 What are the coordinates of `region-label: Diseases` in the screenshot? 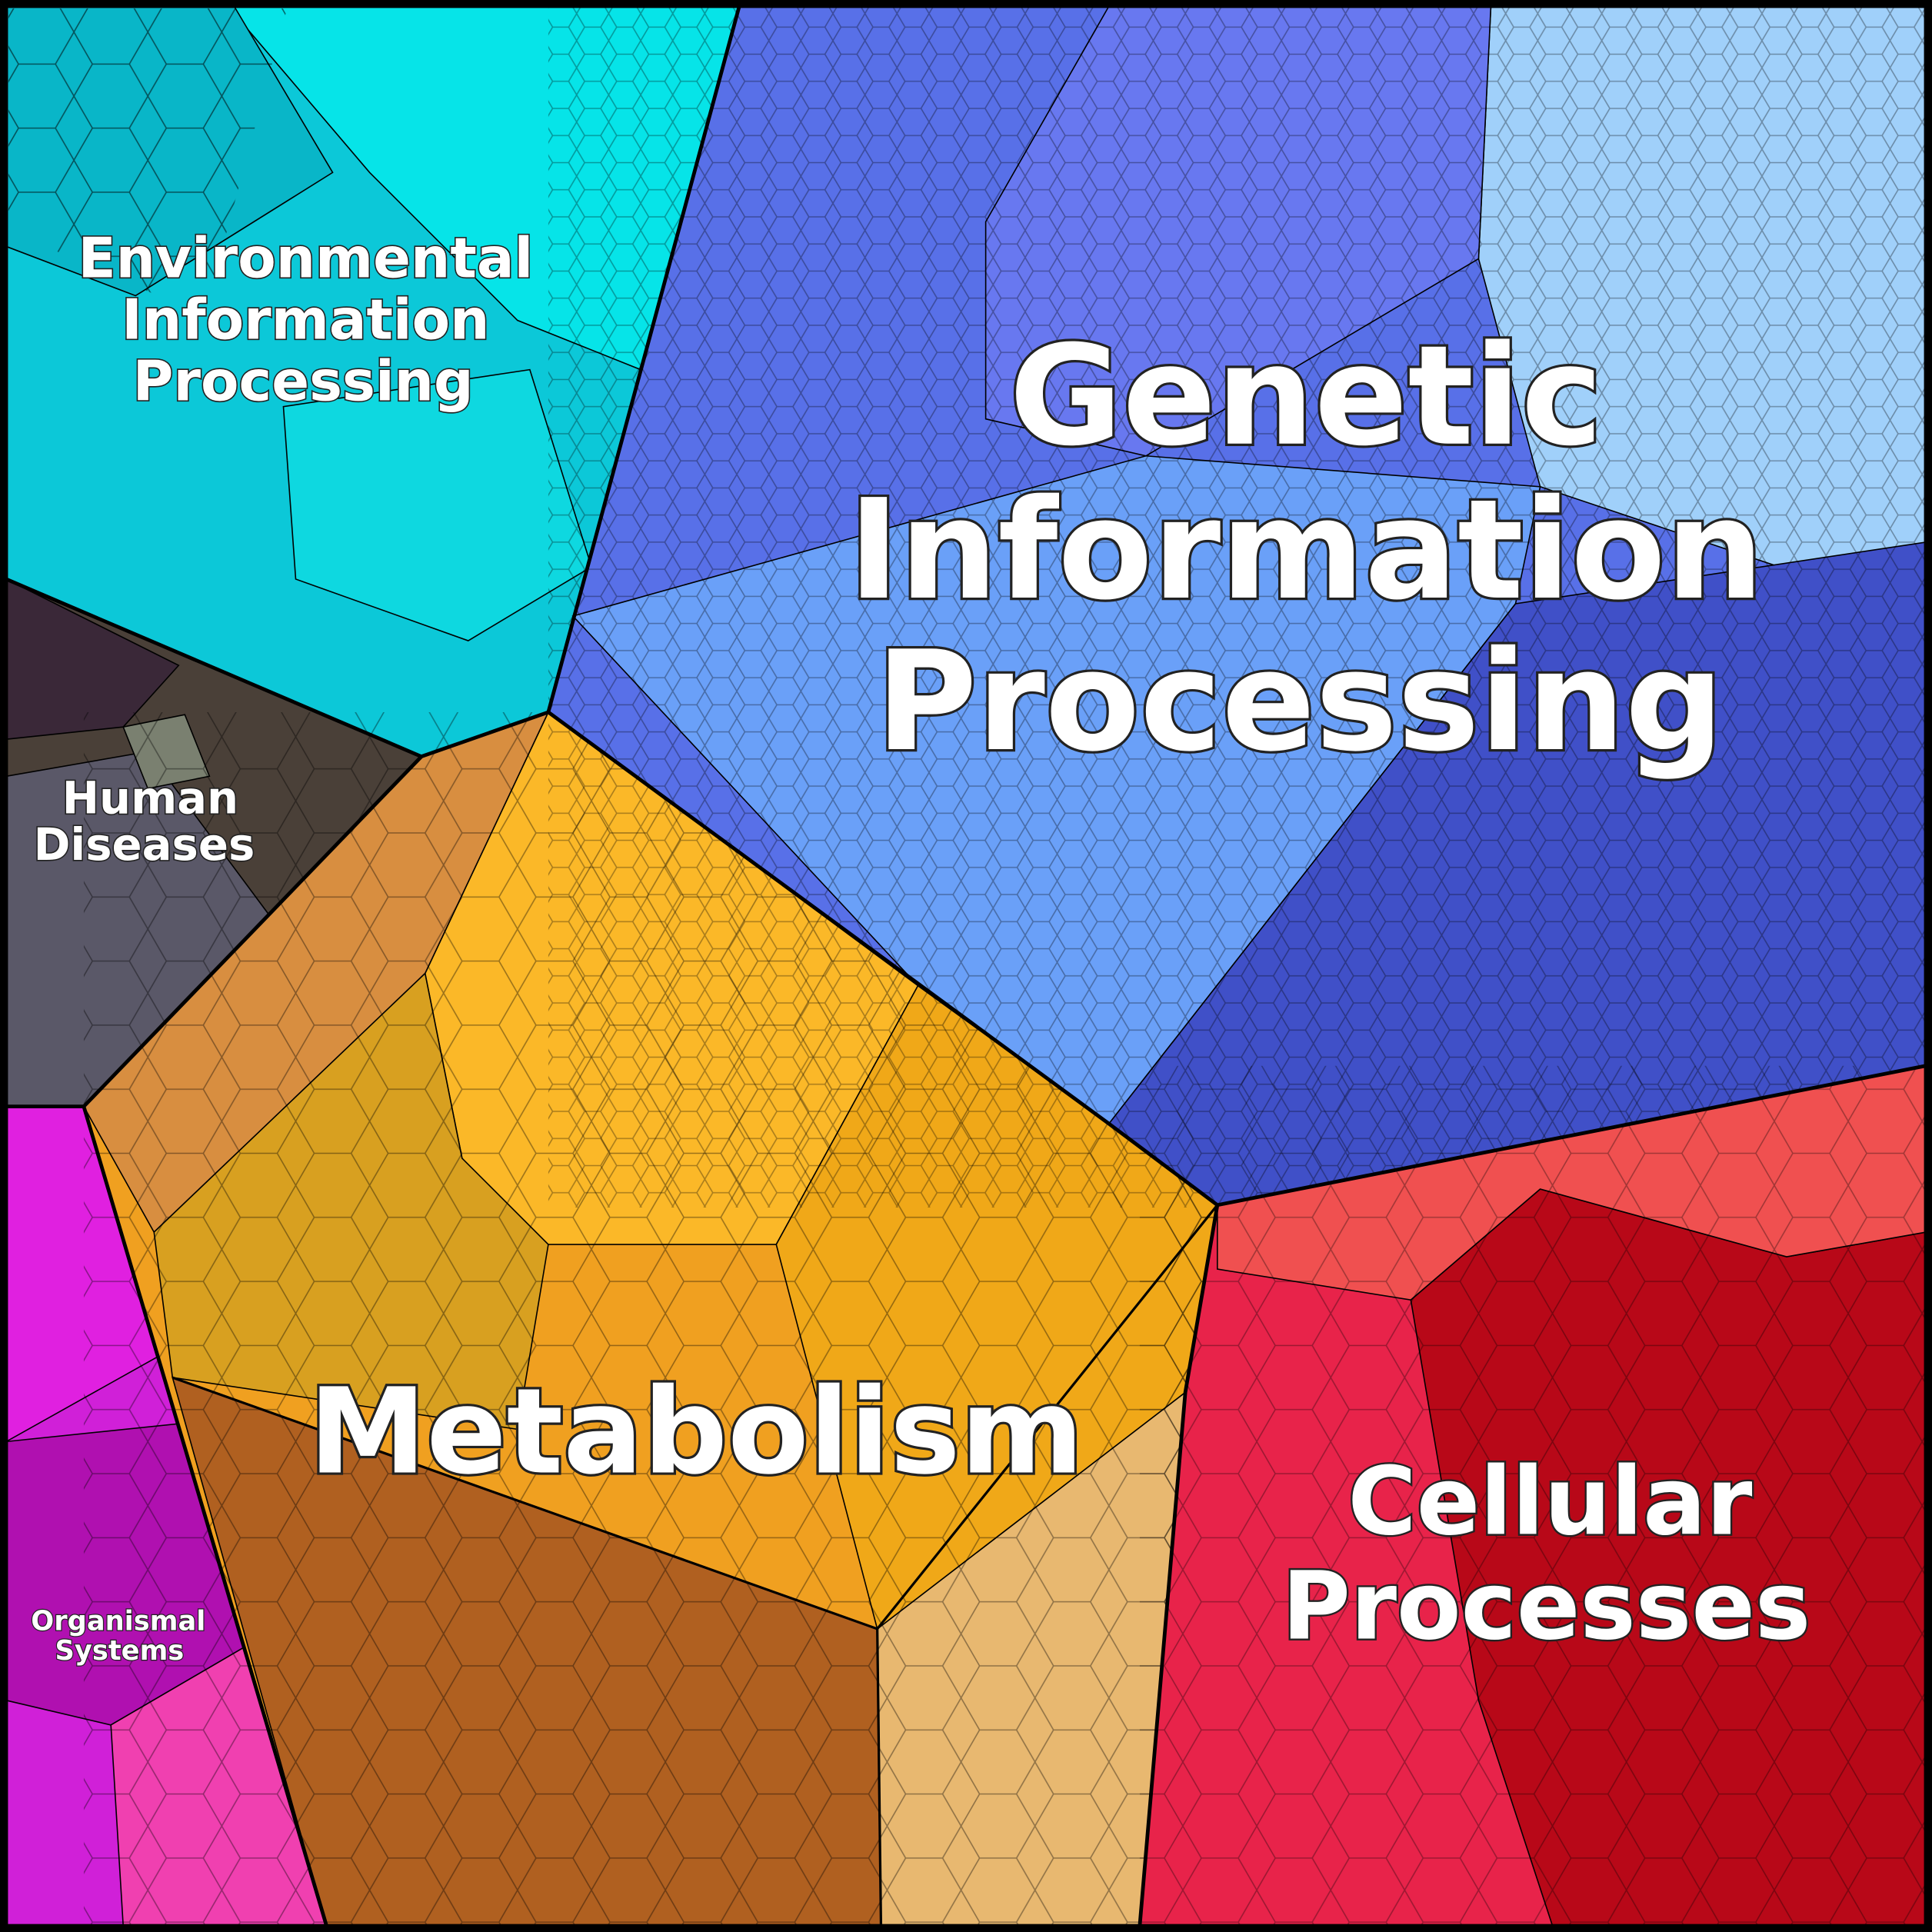 It's located at (144, 844).